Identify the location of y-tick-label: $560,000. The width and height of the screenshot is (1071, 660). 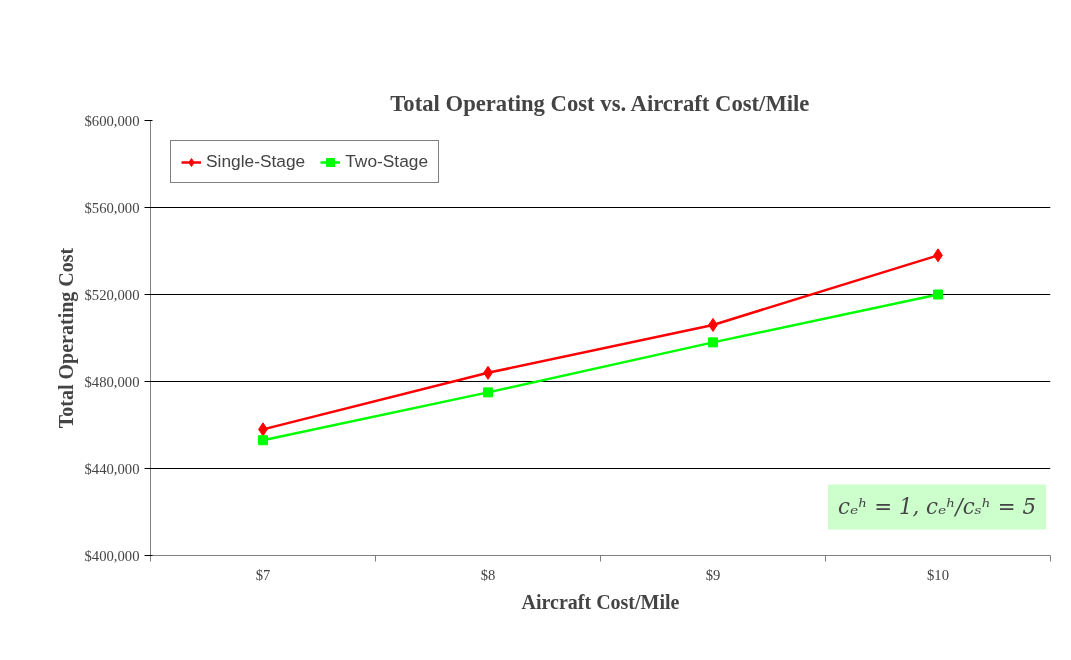
(112, 207).